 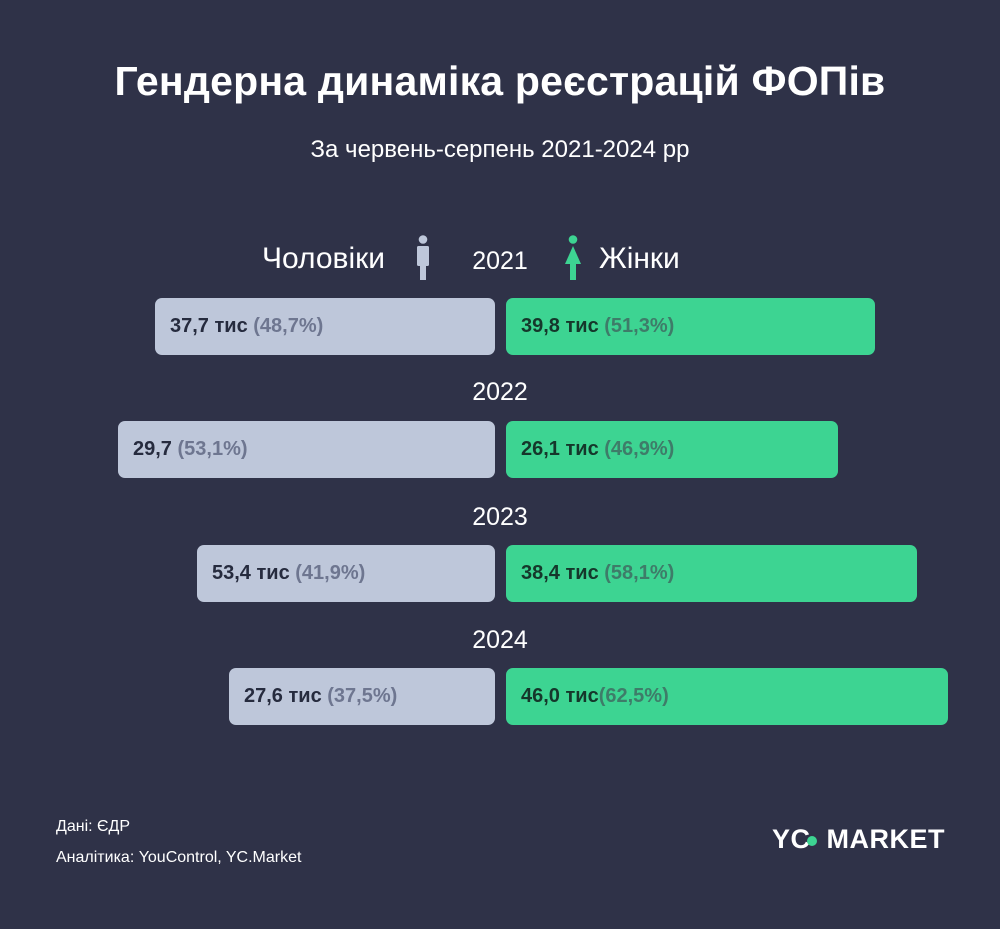 What do you see at coordinates (727, 696) in the screenshot?
I see `bar-women-2024: 46,0 тис (62,5%)` at bounding box center [727, 696].